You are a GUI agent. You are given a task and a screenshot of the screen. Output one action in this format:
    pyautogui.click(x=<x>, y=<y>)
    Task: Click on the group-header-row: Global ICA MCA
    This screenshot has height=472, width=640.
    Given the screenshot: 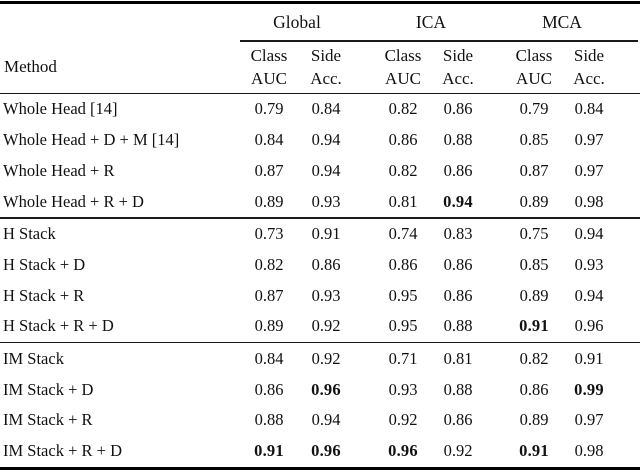 What is the action you would take?
    pyautogui.click(x=320, y=22)
    